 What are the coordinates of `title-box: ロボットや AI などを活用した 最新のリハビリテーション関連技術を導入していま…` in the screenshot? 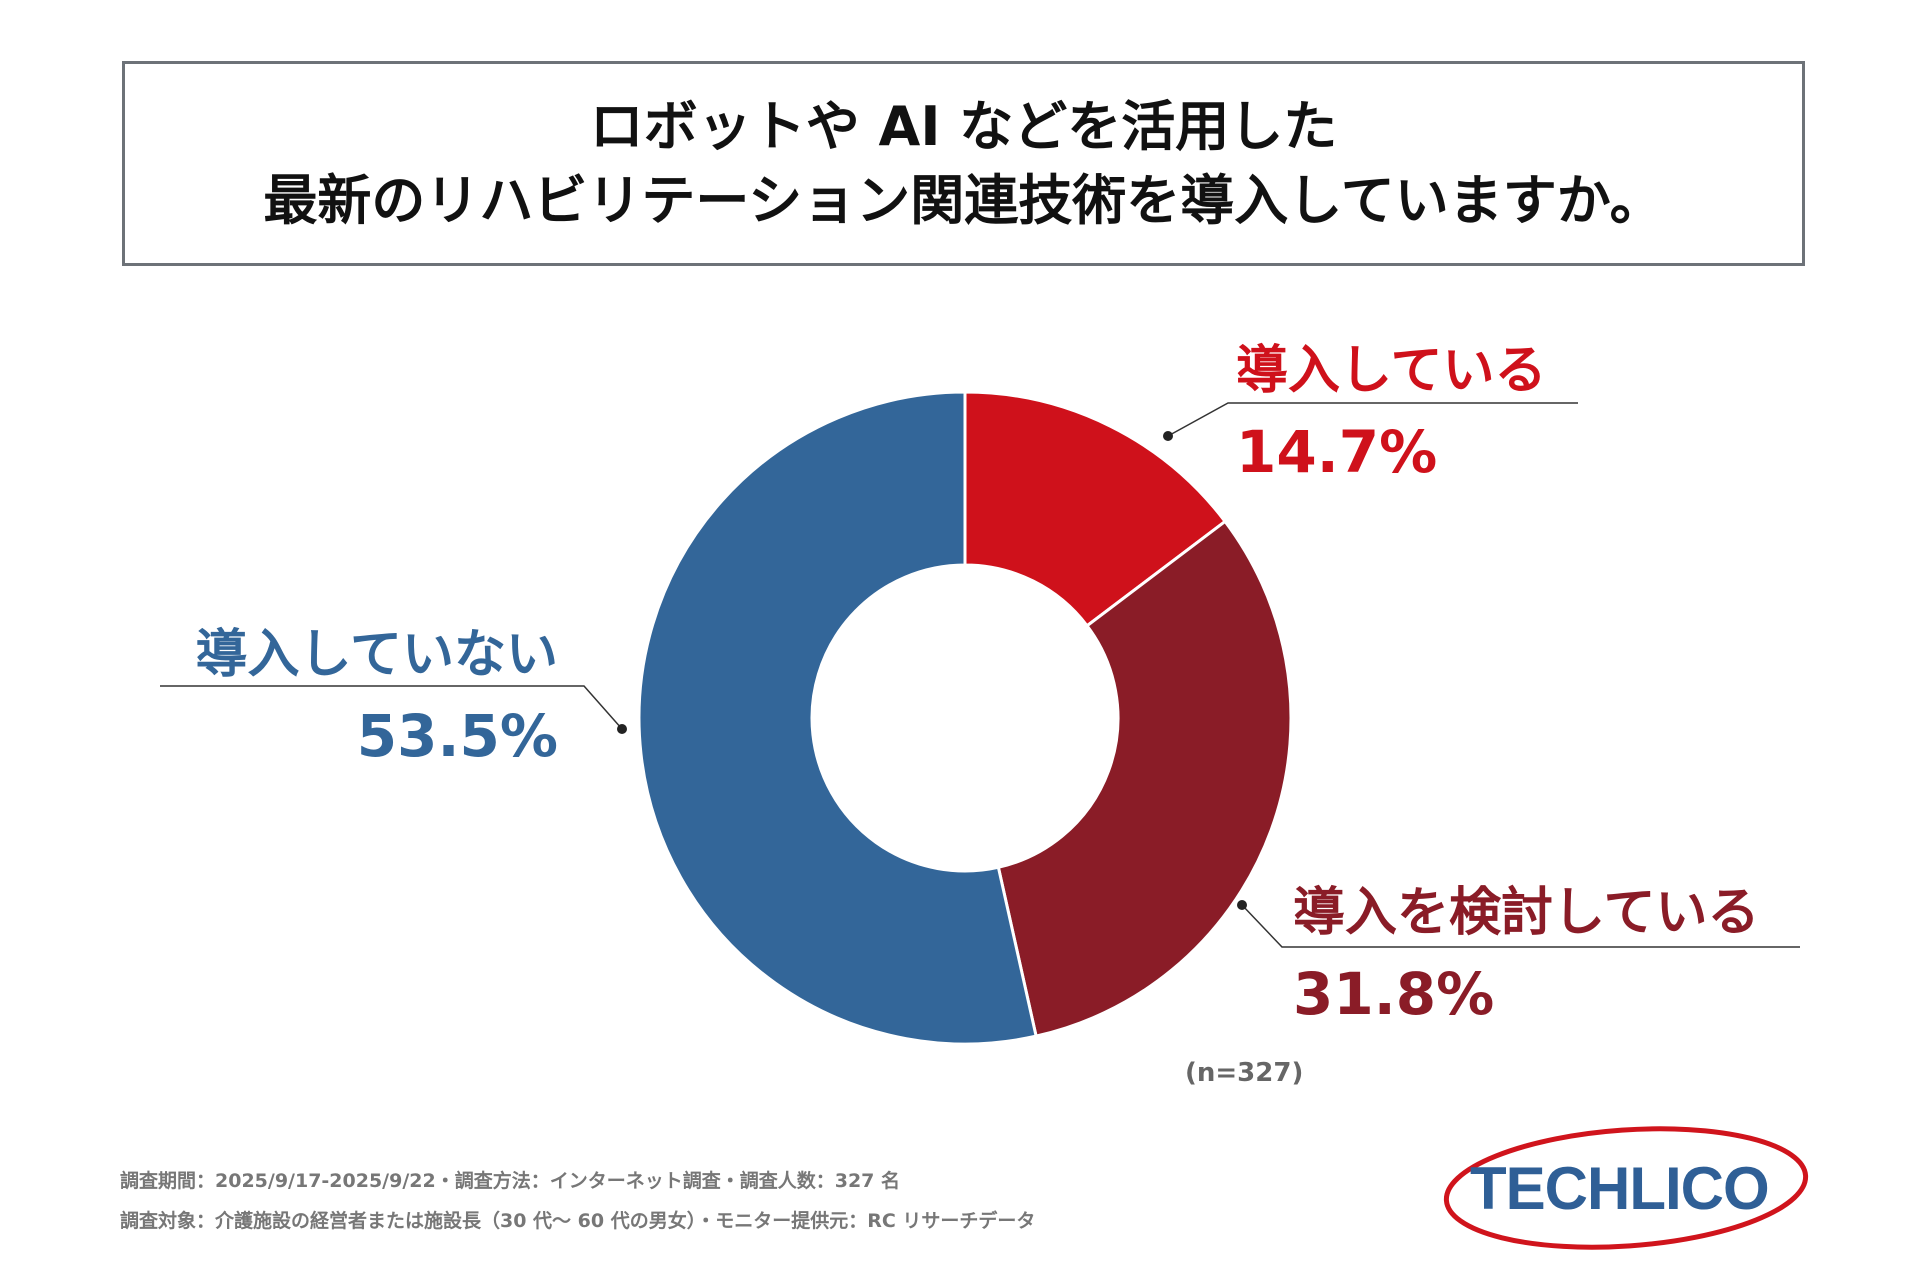 It's located at (963, 163).